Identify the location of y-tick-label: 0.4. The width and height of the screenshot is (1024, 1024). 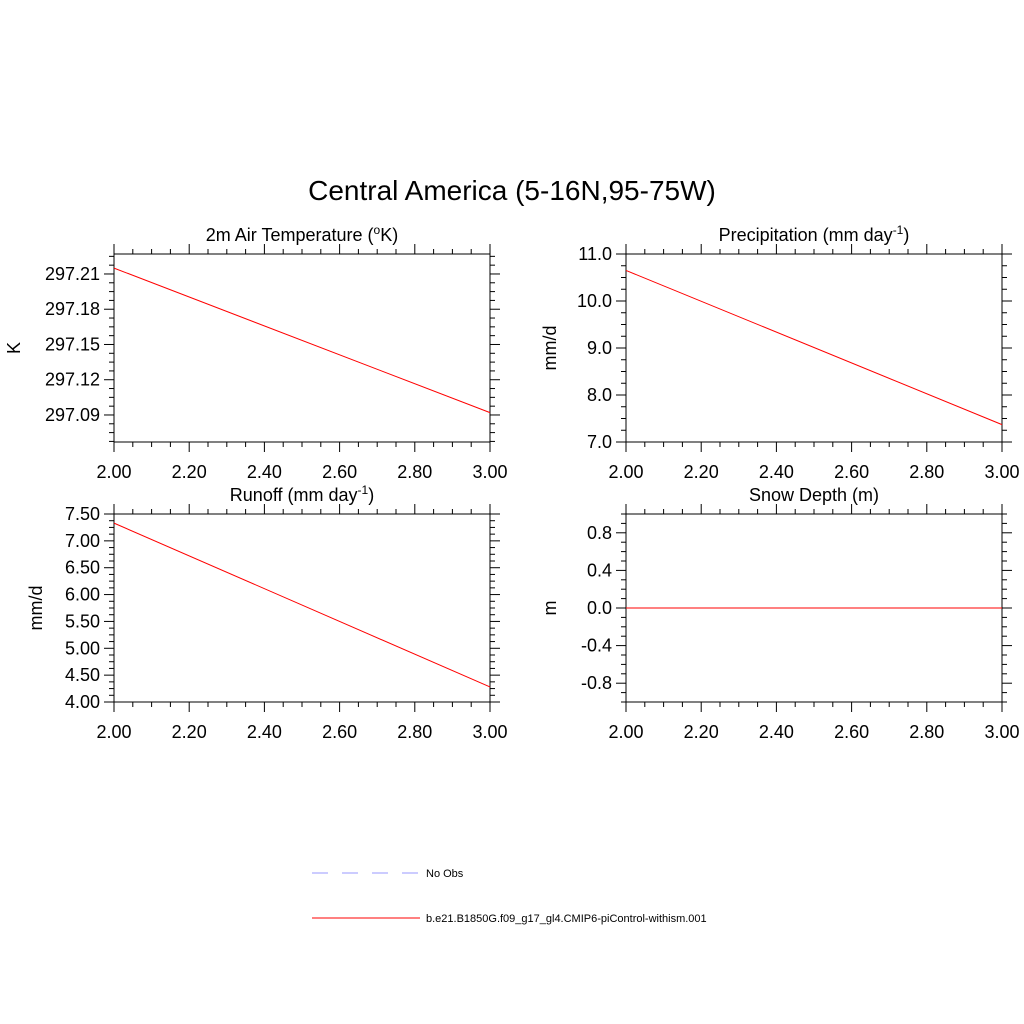
(599, 570).